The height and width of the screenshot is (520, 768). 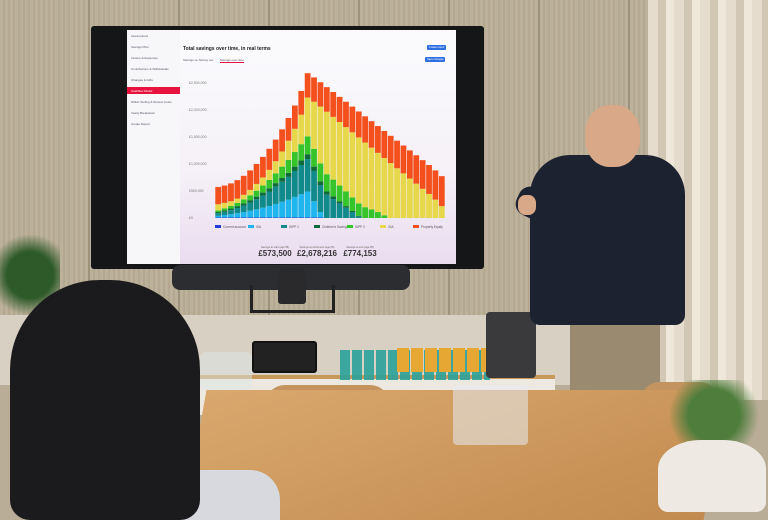 What do you see at coordinates (511, 345) in the screenshot?
I see `coffee-machine` at bounding box center [511, 345].